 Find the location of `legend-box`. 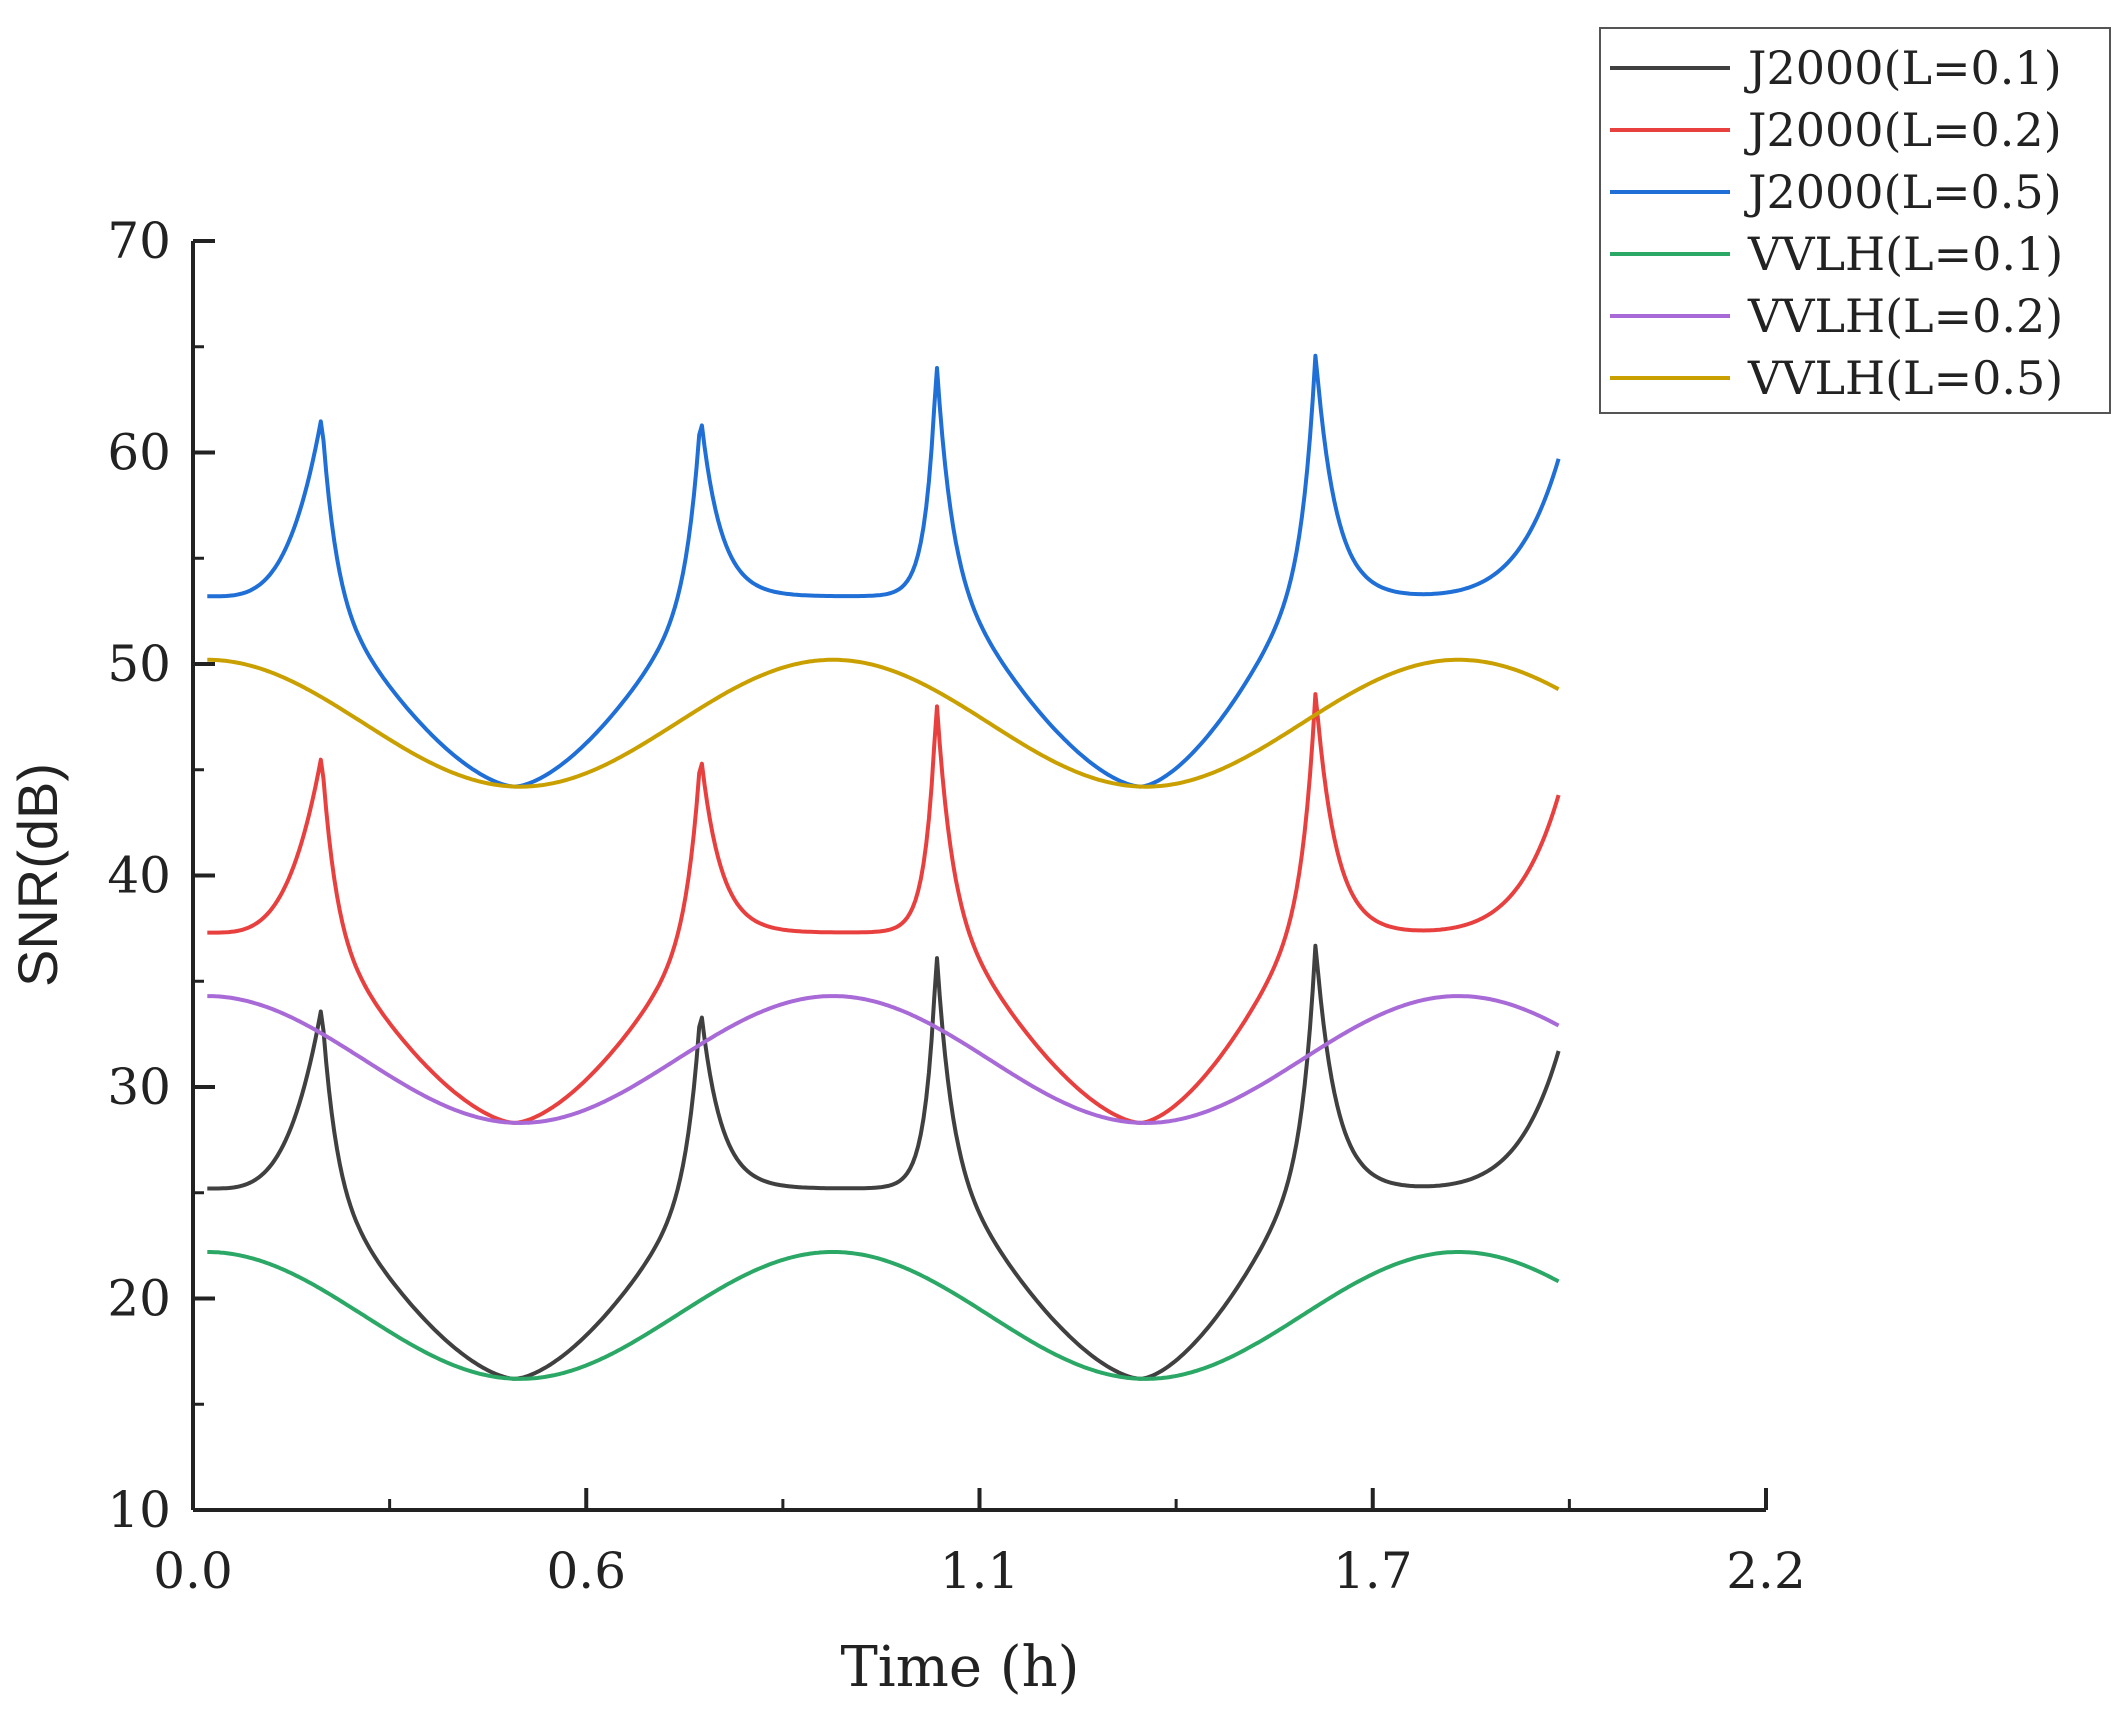

legend-box is located at coordinates (1855, 220).